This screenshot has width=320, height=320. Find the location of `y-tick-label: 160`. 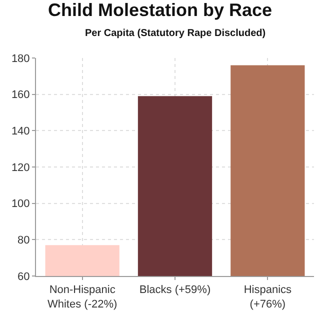

y-tick-label: 160 is located at coordinates (20, 95).